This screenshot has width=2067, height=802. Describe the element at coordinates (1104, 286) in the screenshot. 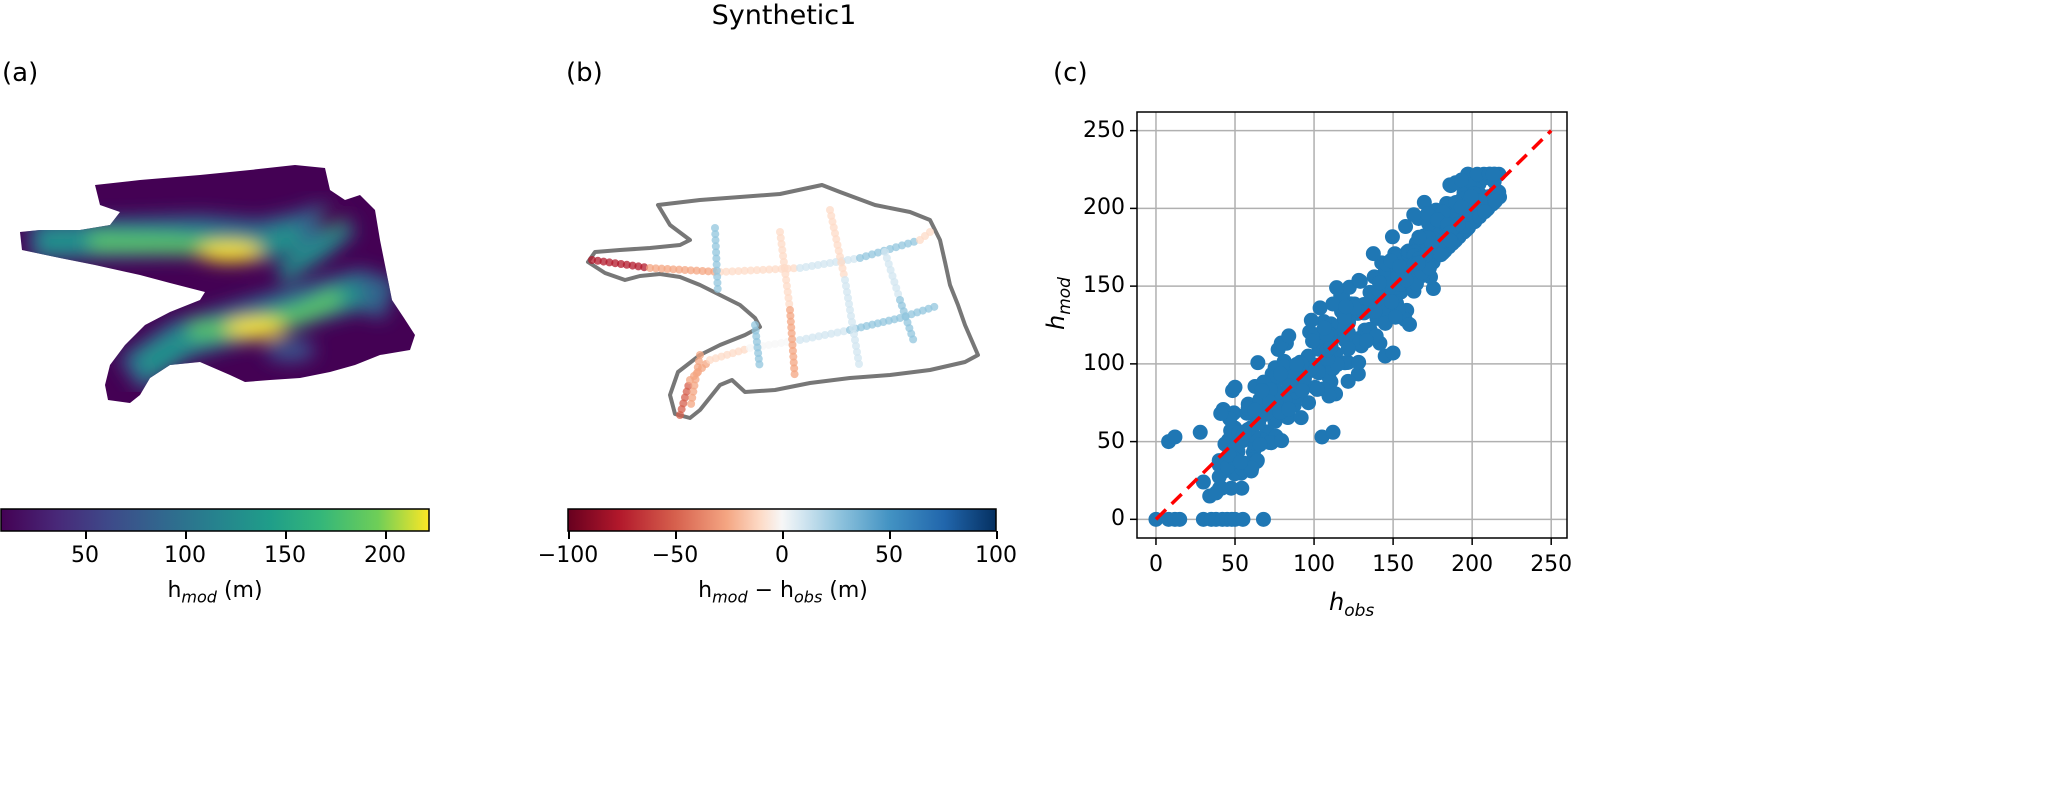

I see `y-tick-label: 150` at that location.